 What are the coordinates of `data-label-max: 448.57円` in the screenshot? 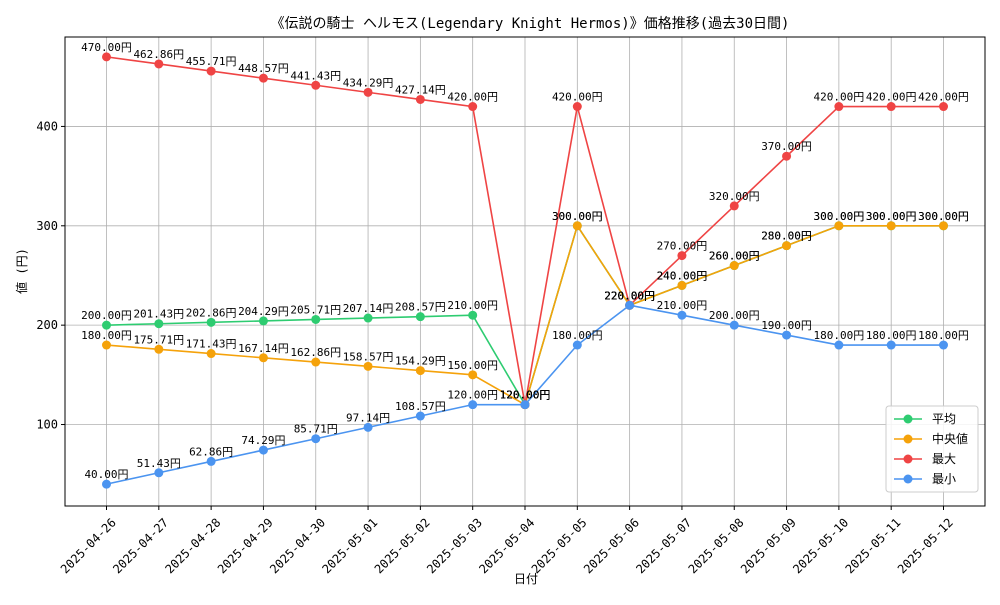 It's located at (263, 68).